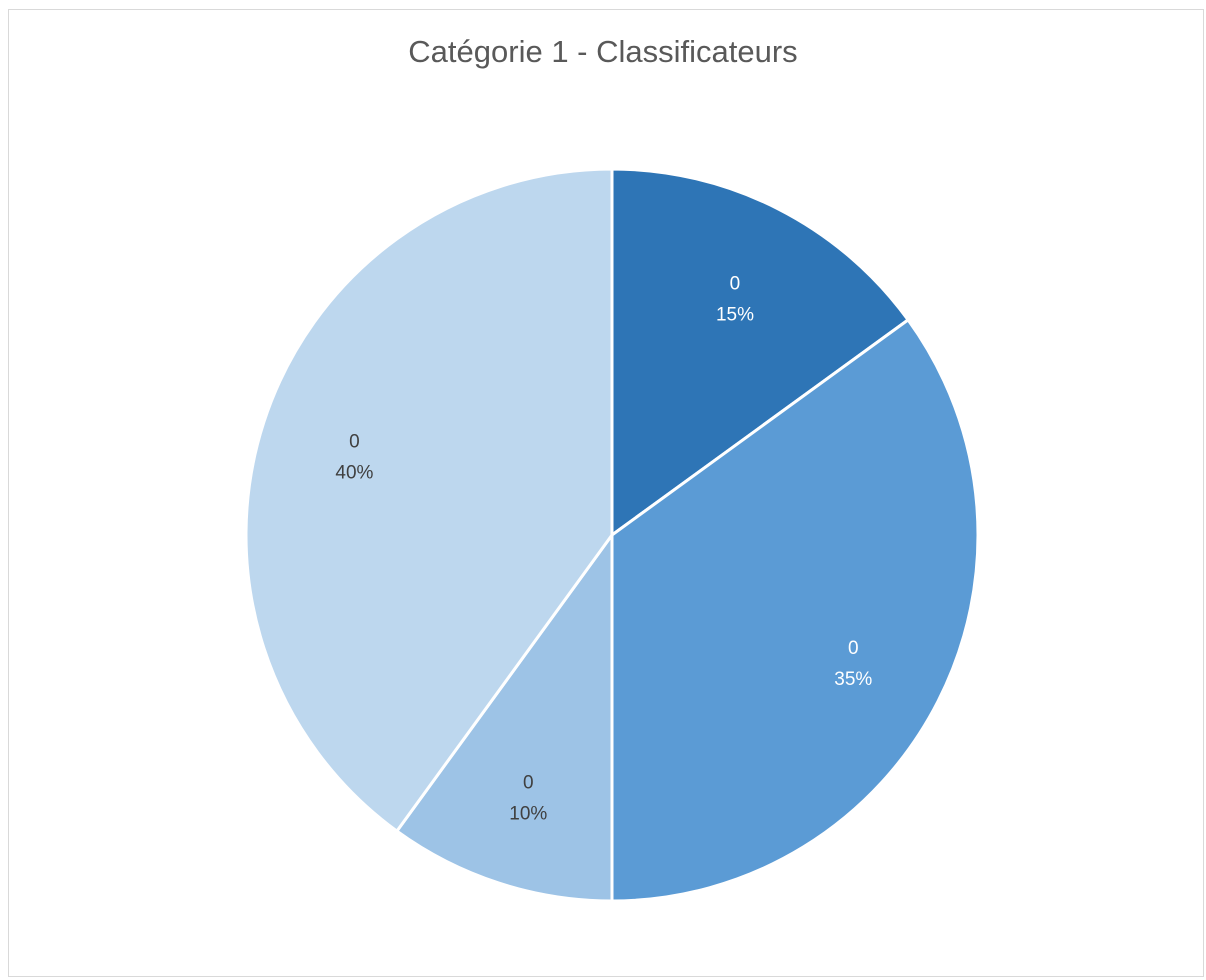 This screenshot has width=1206, height=980. I want to click on slice-percent-label-3: 10%, so click(528, 814).